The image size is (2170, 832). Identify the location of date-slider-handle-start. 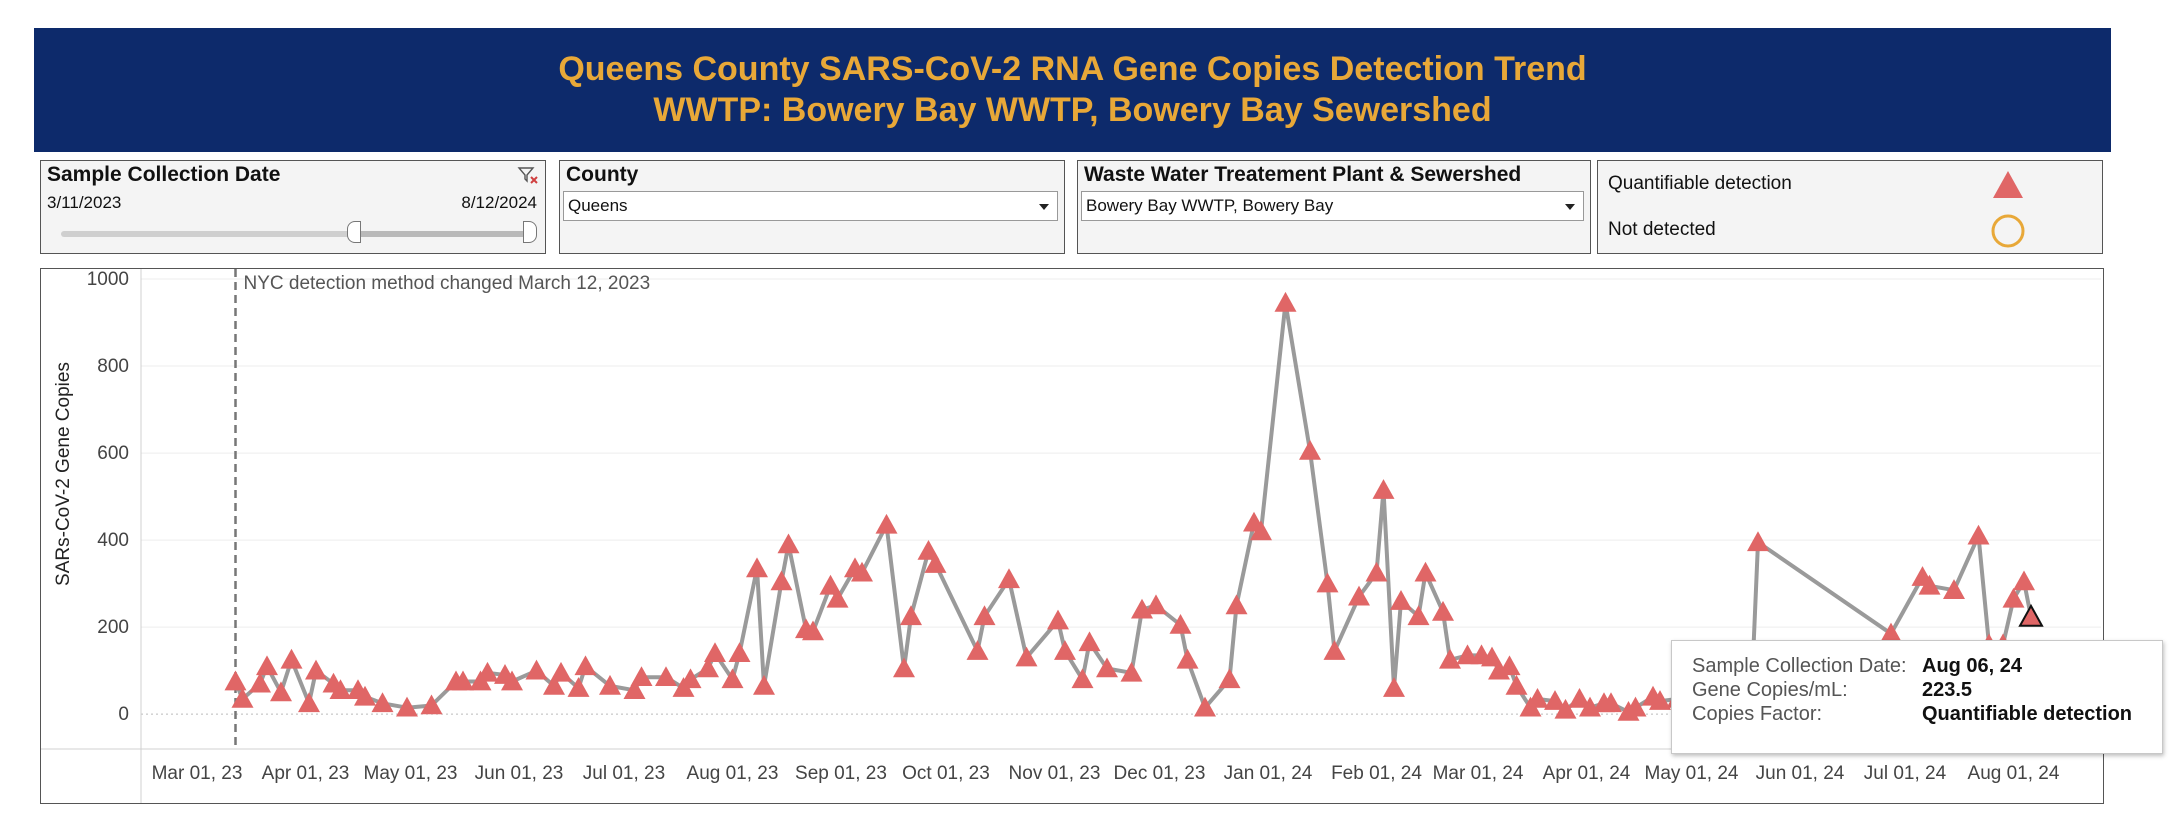
(354, 232).